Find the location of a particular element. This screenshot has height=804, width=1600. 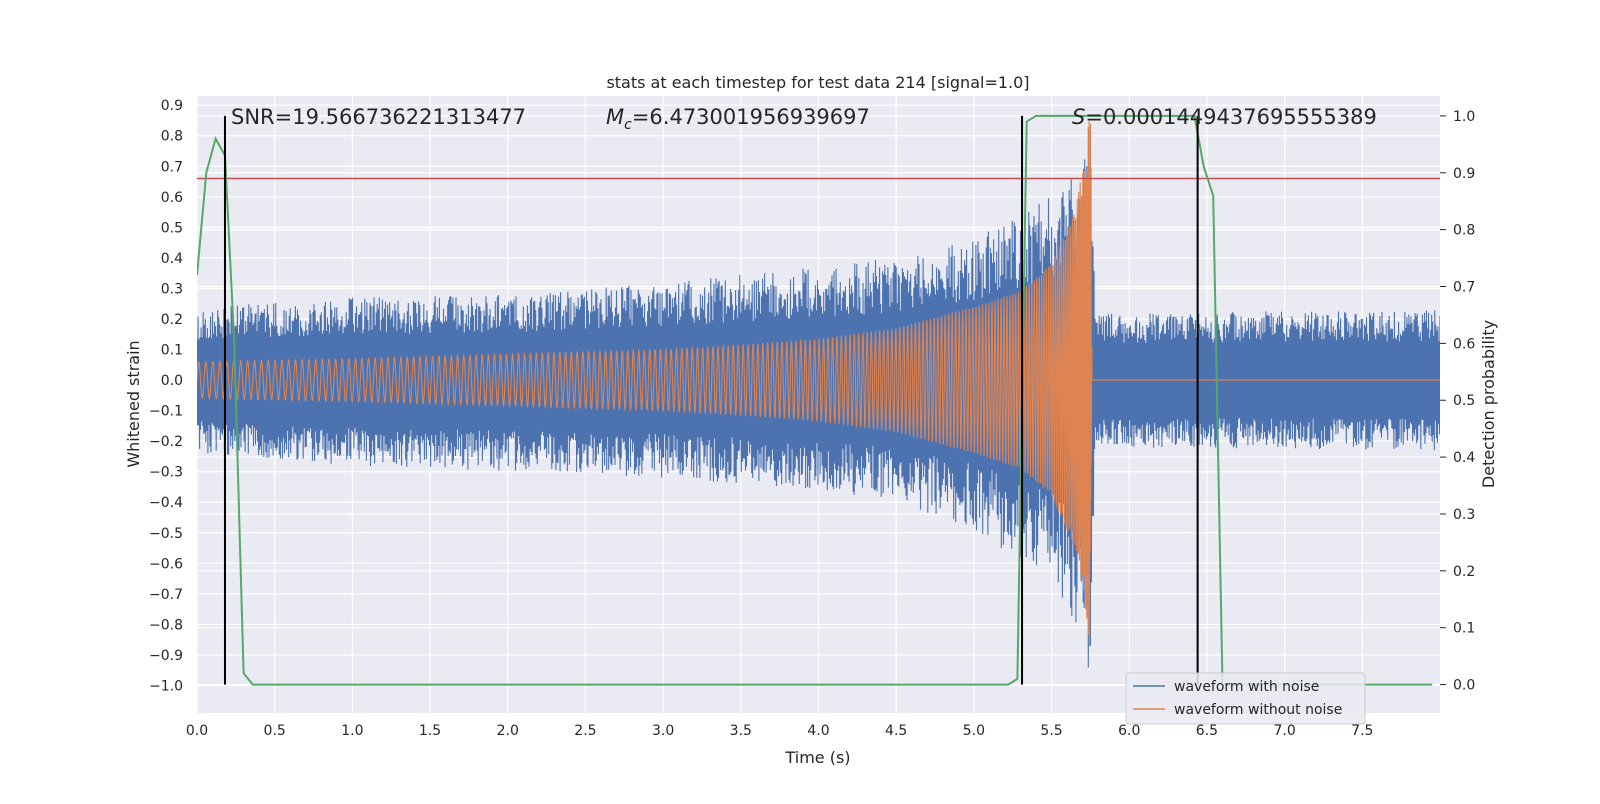

y-tick-label: −0.8 is located at coordinates (166, 625).